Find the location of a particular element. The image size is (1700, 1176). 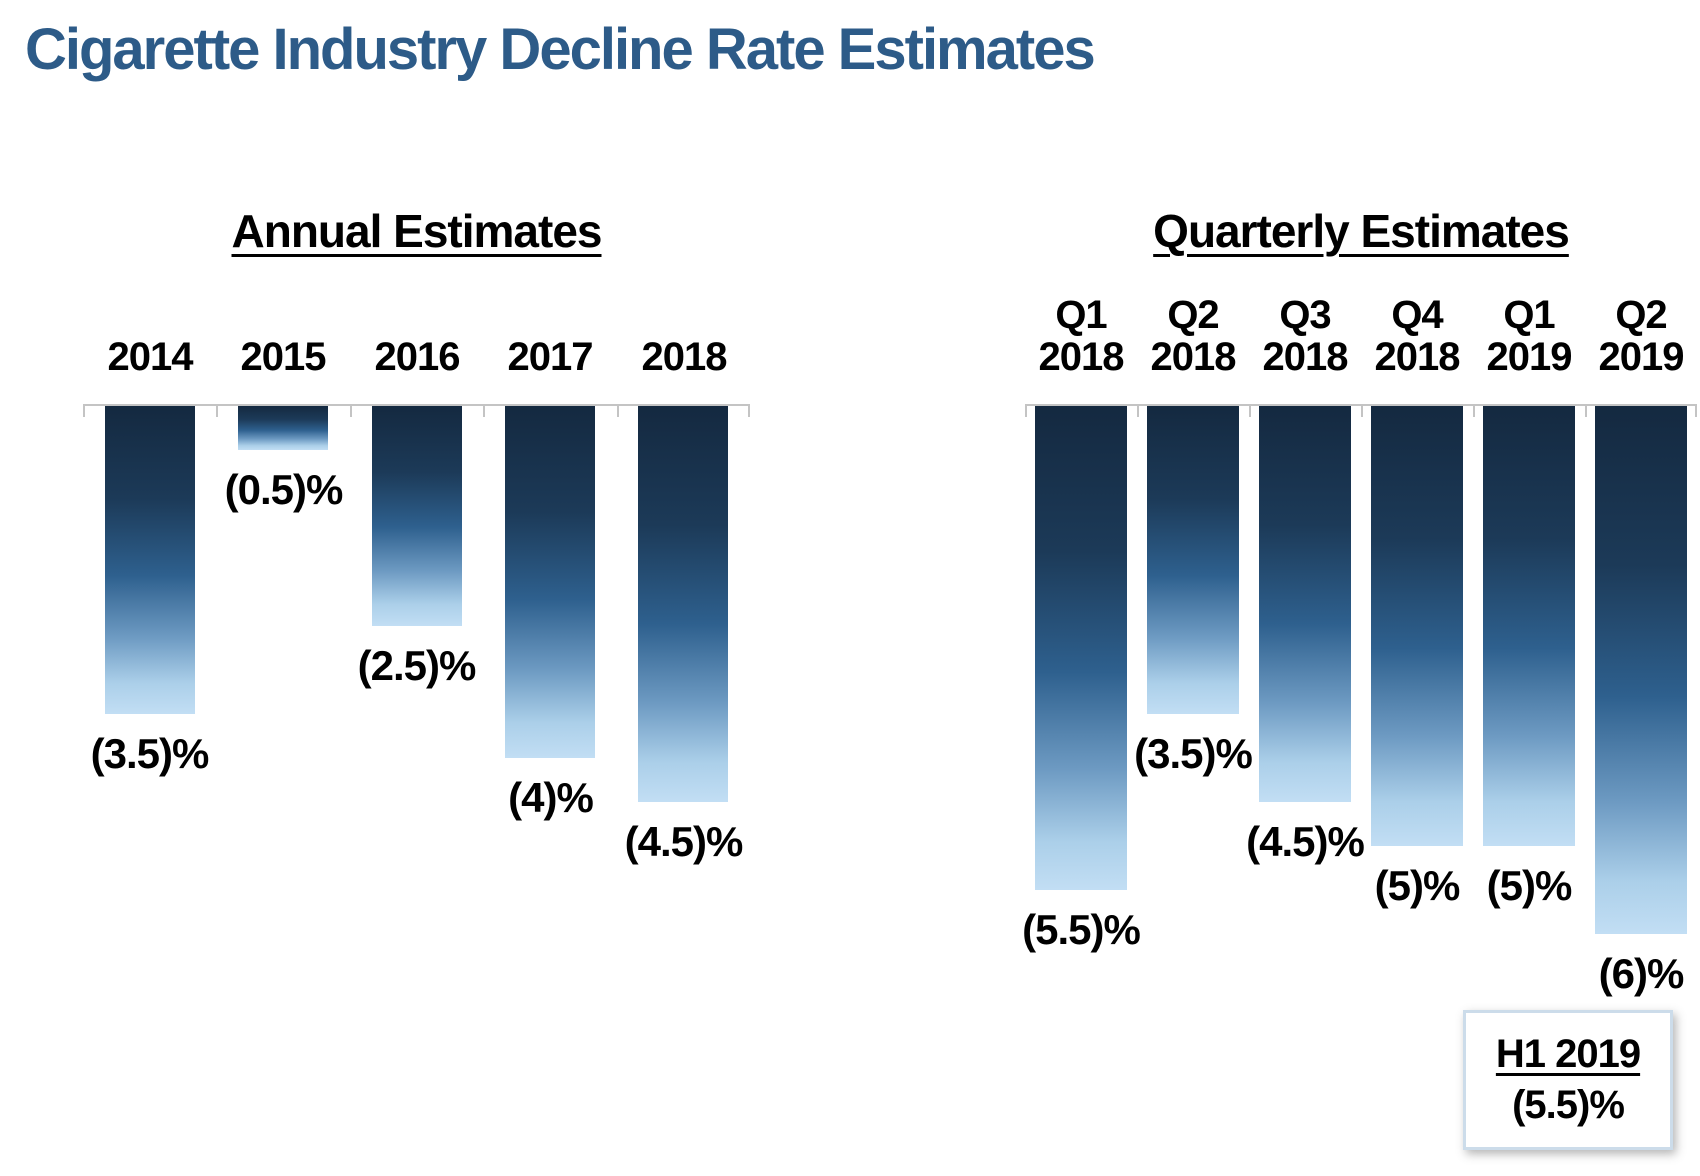

value-label-2017: (4)% is located at coordinates (551, 797).